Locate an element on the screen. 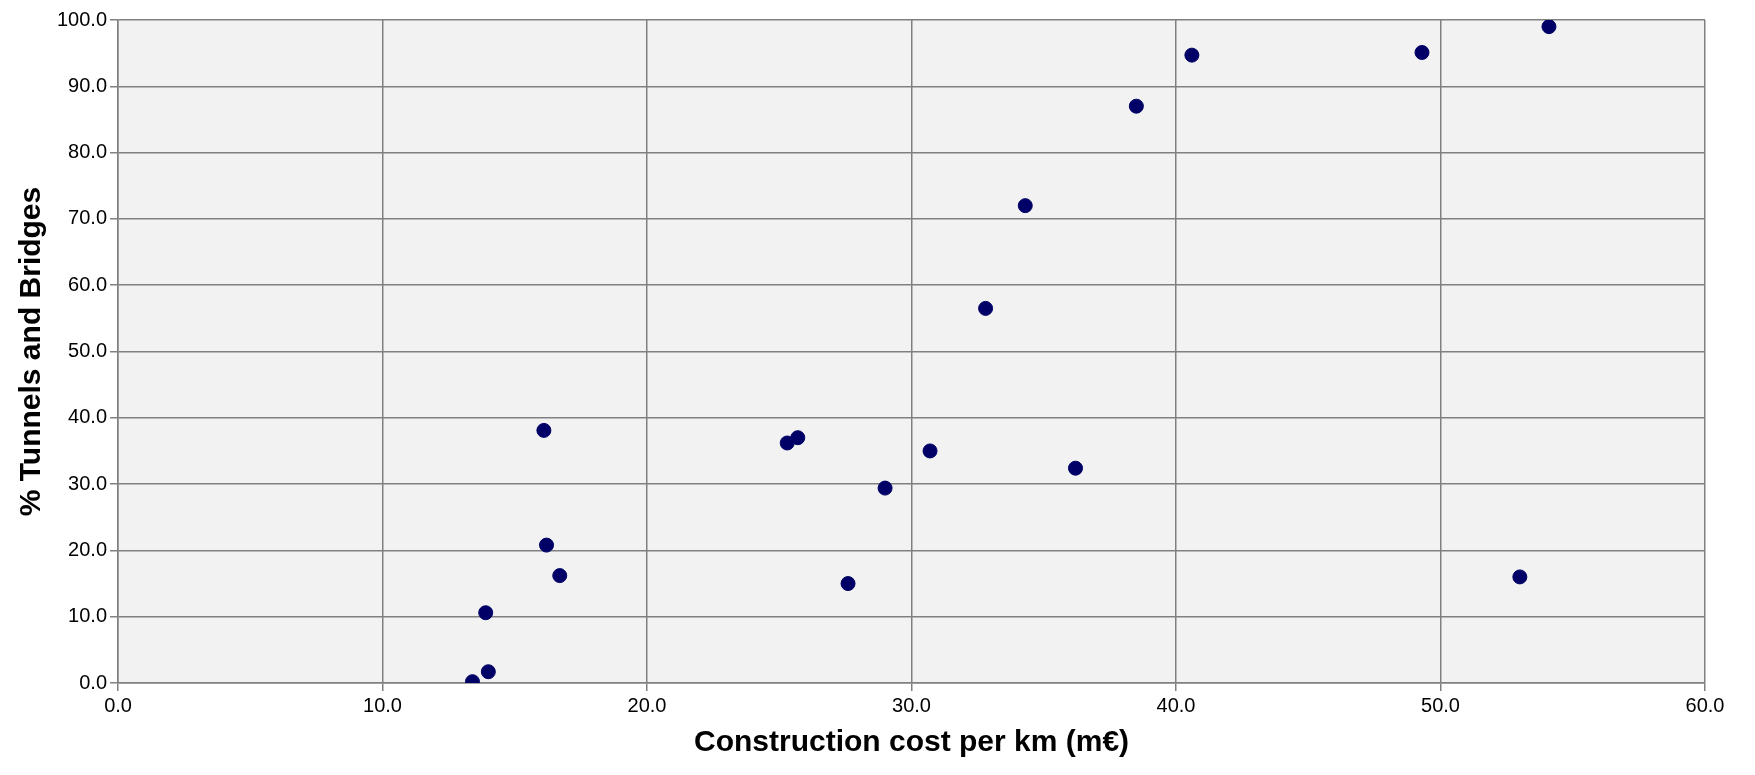  x-axis-title: Construction cost per km (m€) is located at coordinates (911, 741).